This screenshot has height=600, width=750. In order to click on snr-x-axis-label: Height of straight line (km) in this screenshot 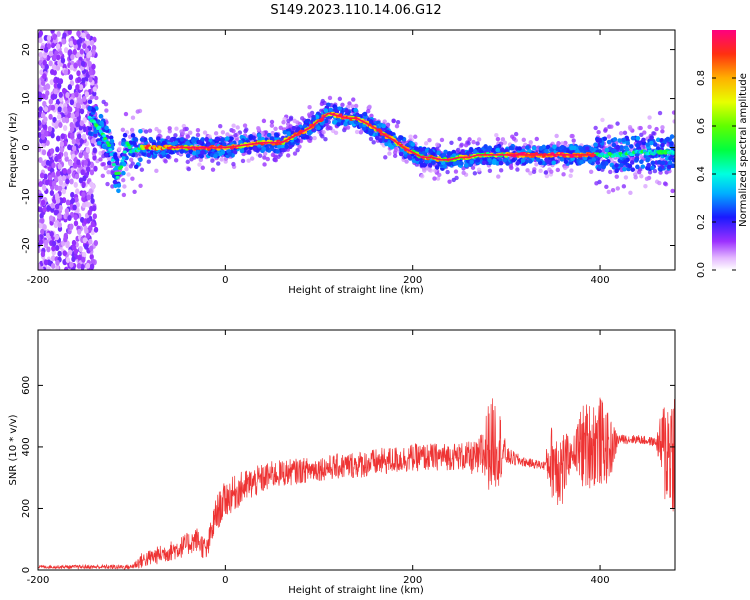, I will do `click(356, 590)`.